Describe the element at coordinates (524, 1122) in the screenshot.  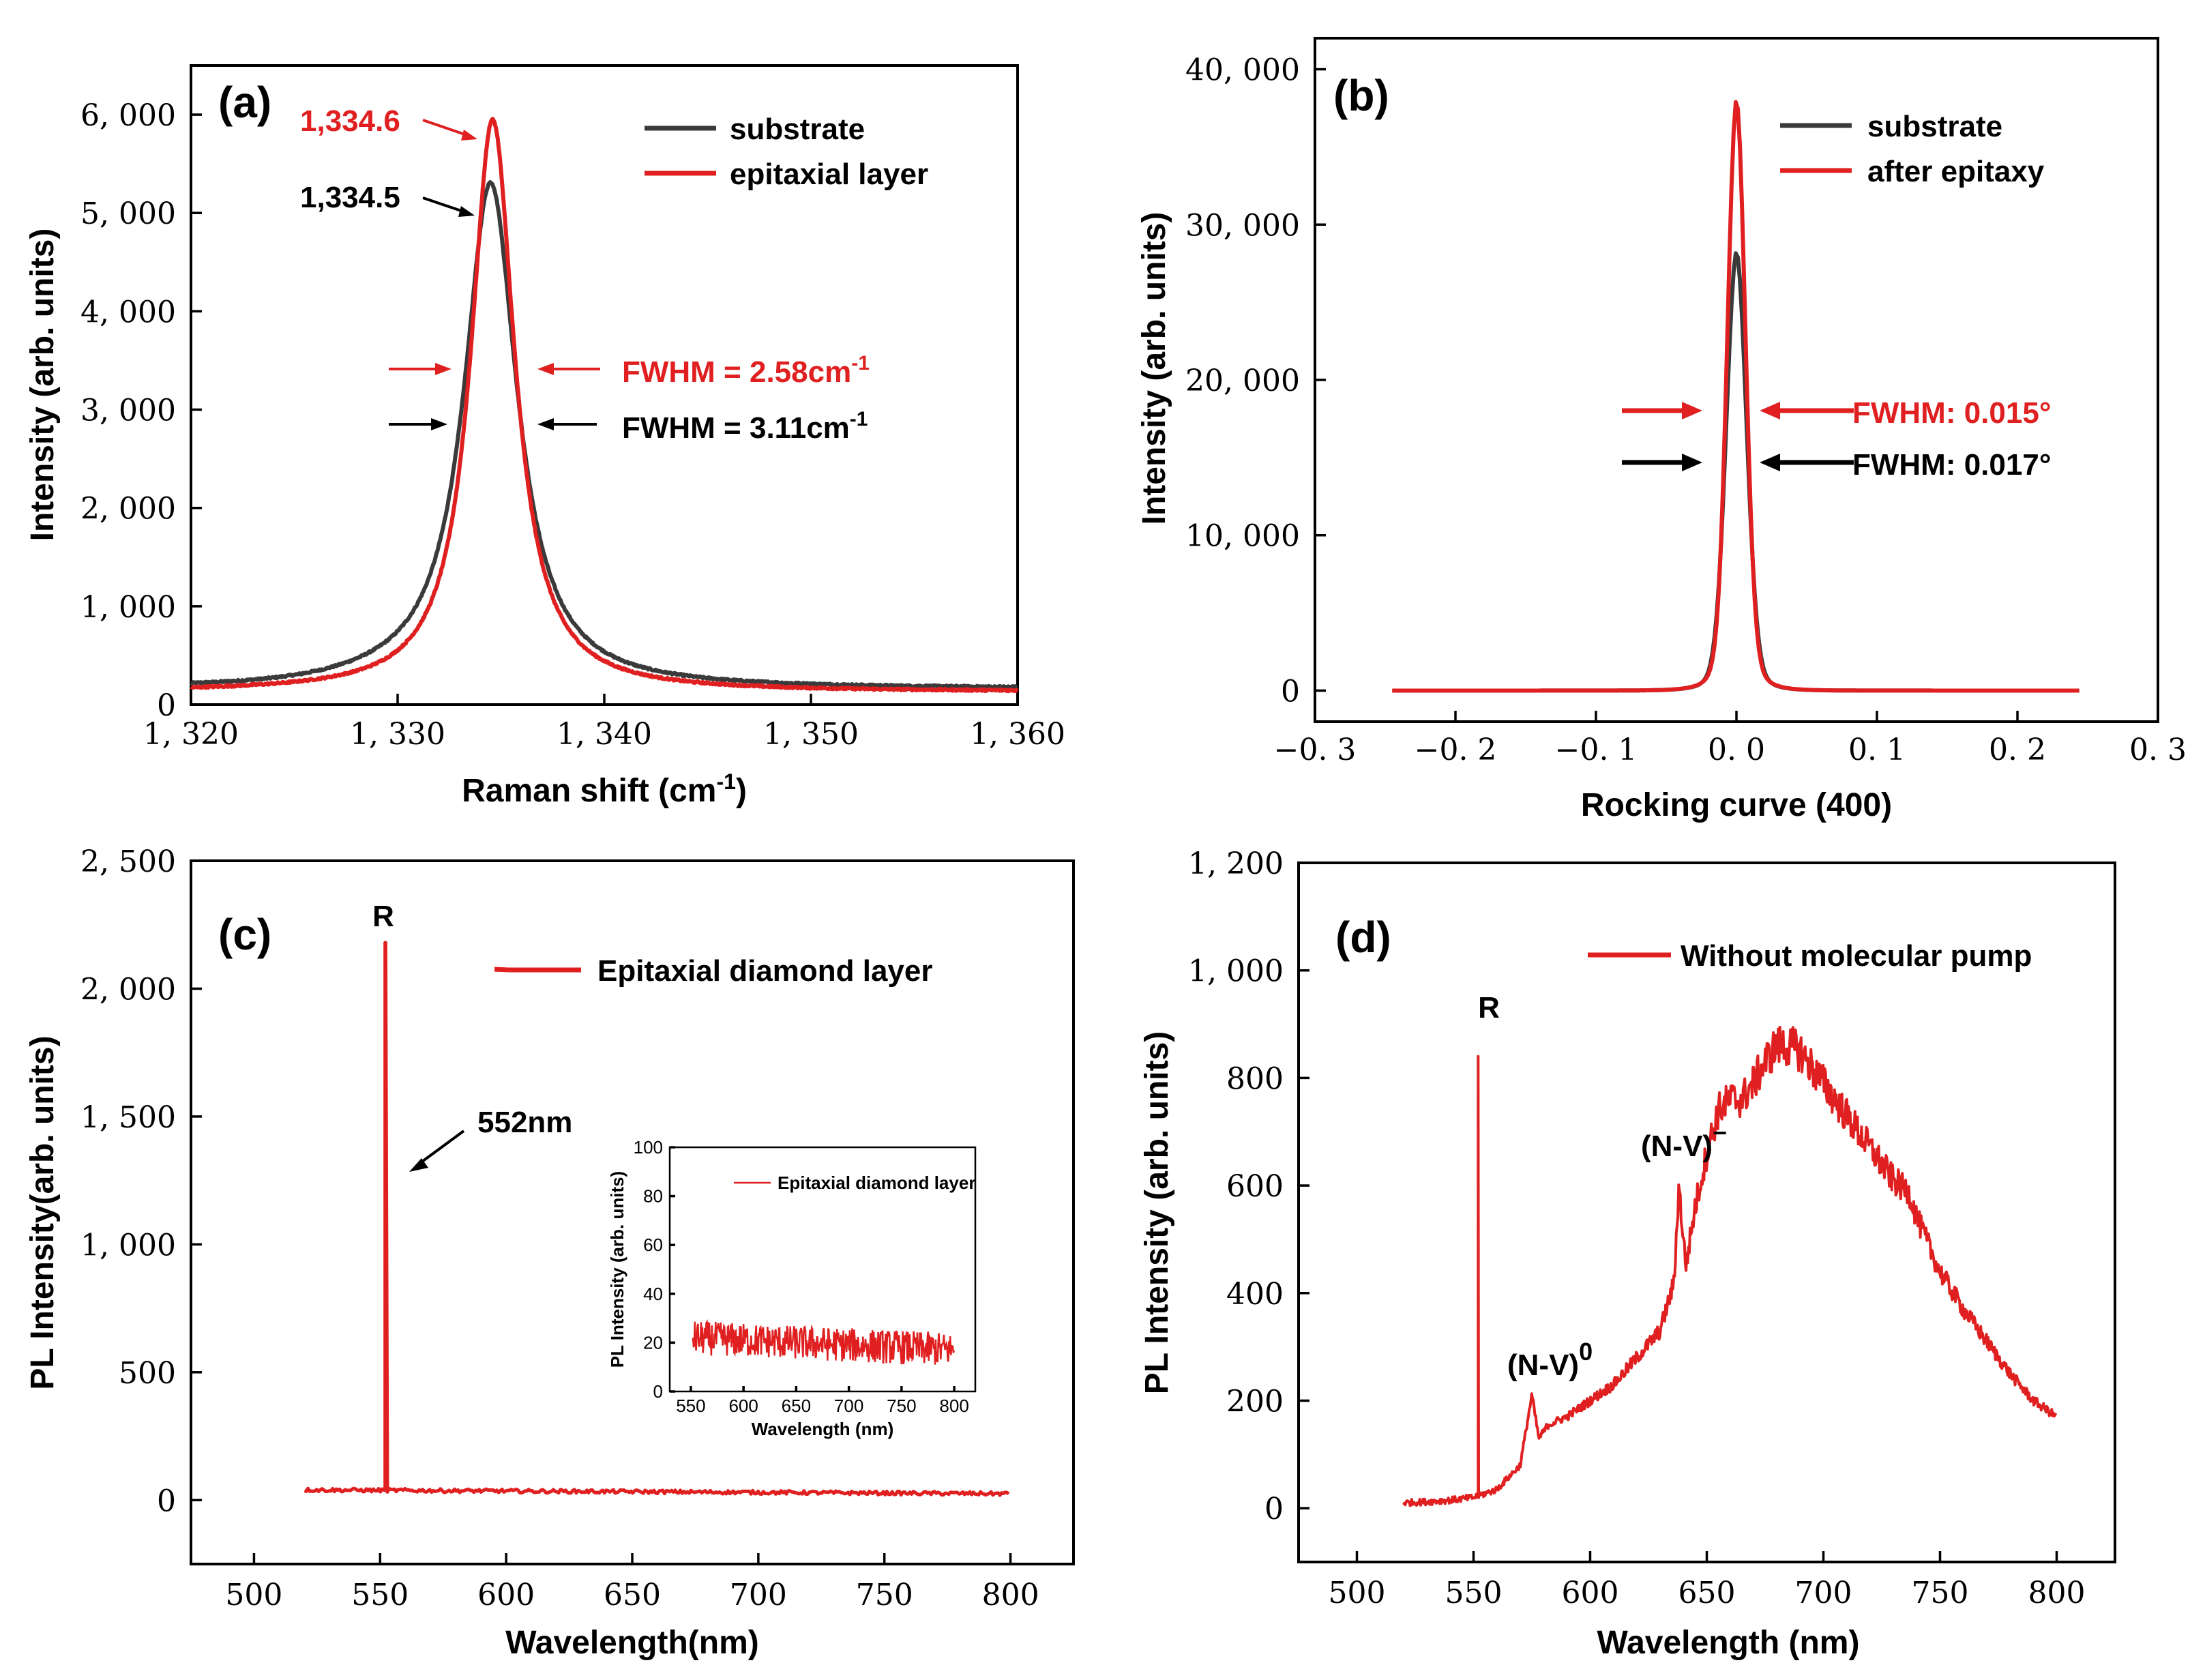
I see `panel-c-wavelength-label: 552nm` at that location.